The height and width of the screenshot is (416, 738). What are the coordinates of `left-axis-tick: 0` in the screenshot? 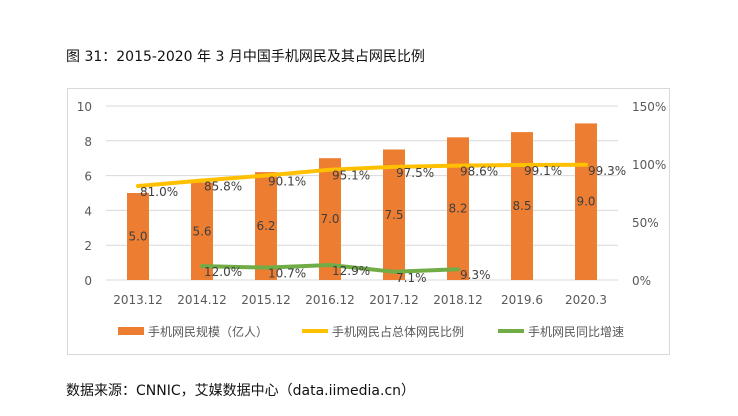 It's located at (88, 281).